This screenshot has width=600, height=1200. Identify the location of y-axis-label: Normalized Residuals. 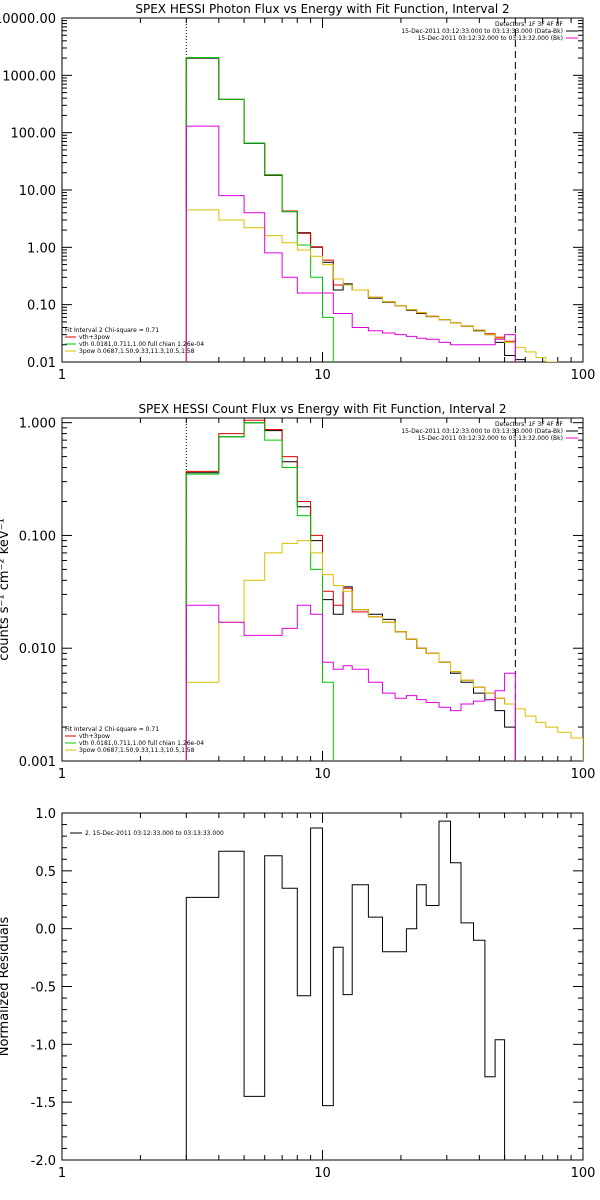
(6, 987).